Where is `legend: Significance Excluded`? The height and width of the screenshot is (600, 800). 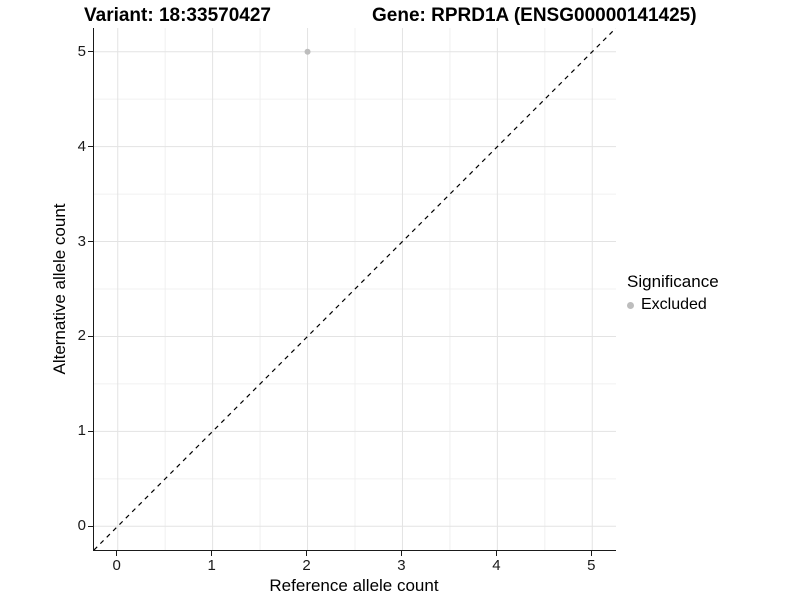
legend: Significance Excluded is located at coordinates (673, 293).